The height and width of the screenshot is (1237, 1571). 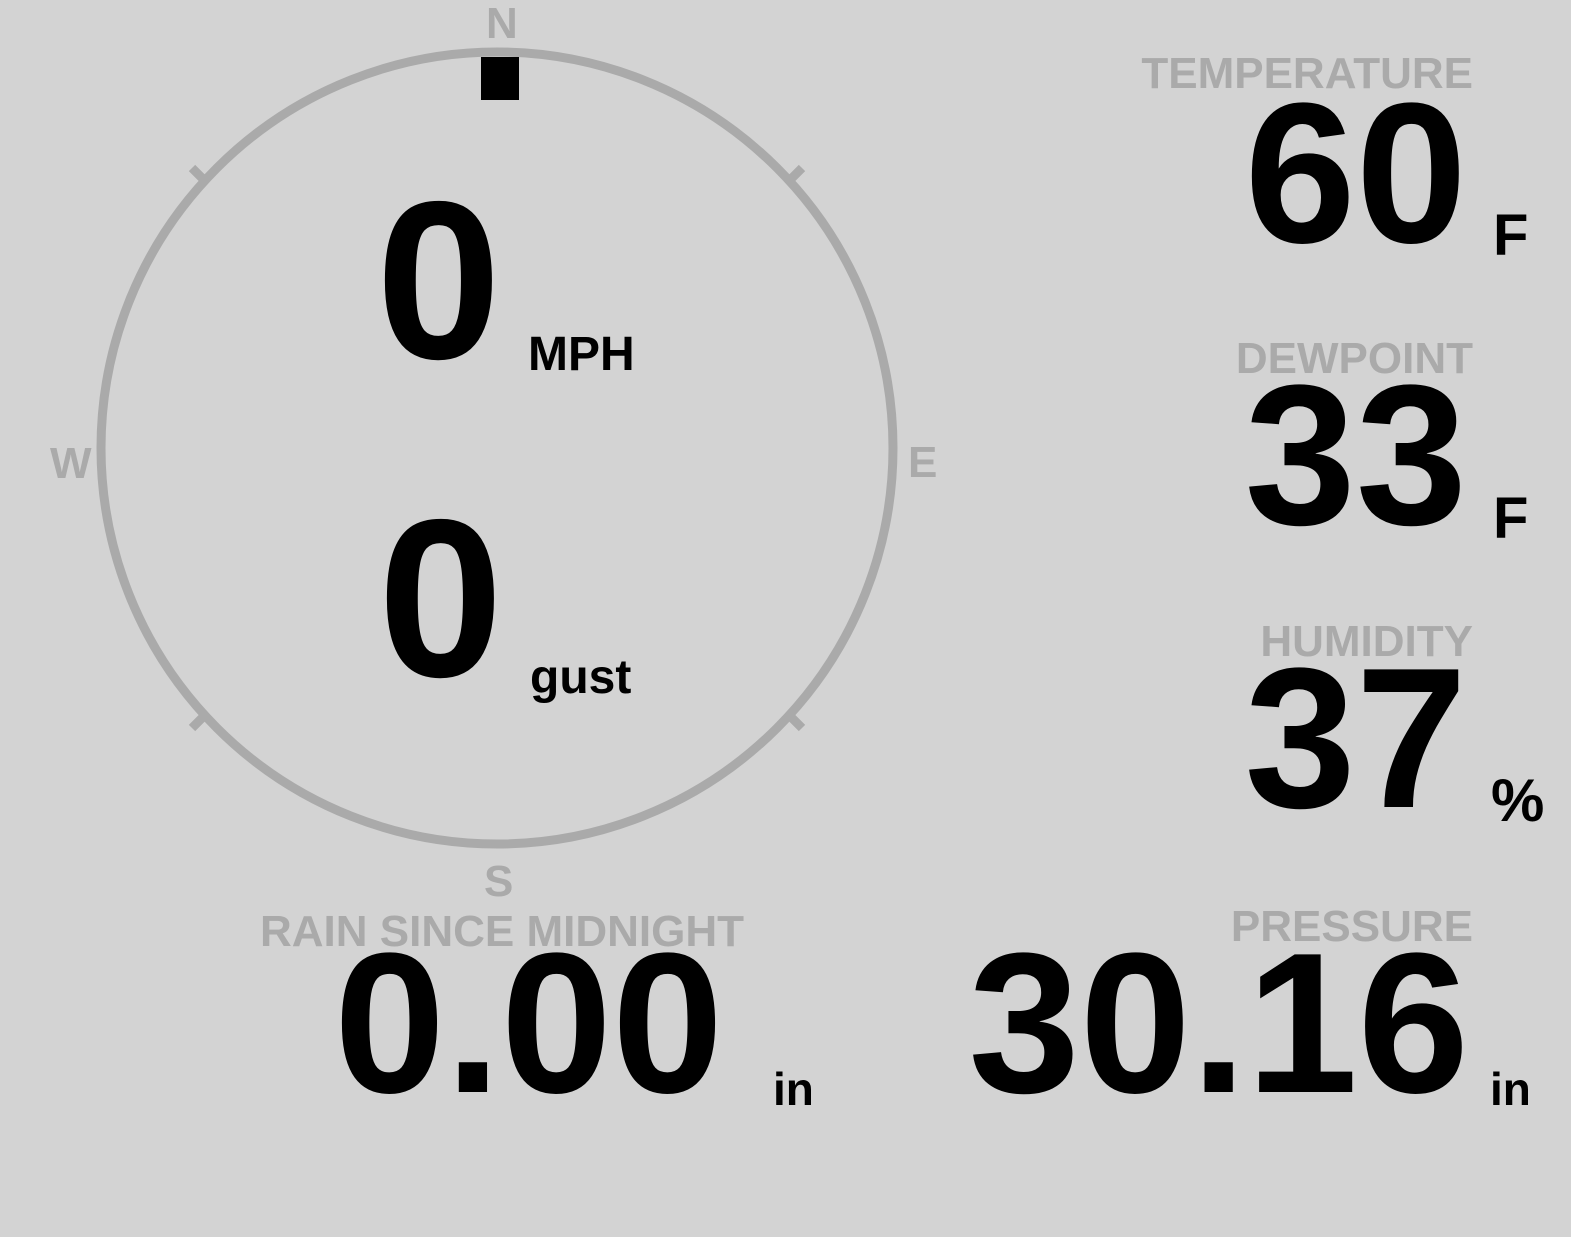 I want to click on rain-label: RAIN SINCE MIDNIGHT, so click(x=502, y=931).